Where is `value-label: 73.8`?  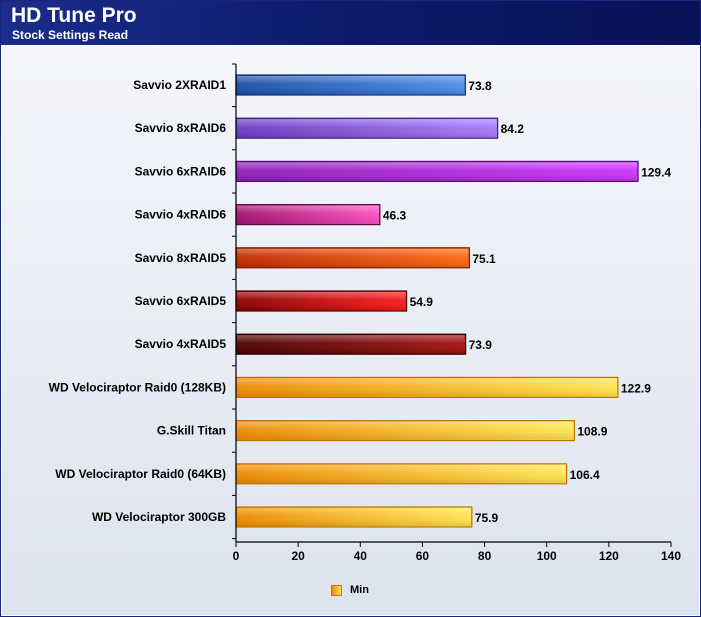 value-label: 73.8 is located at coordinates (480, 86).